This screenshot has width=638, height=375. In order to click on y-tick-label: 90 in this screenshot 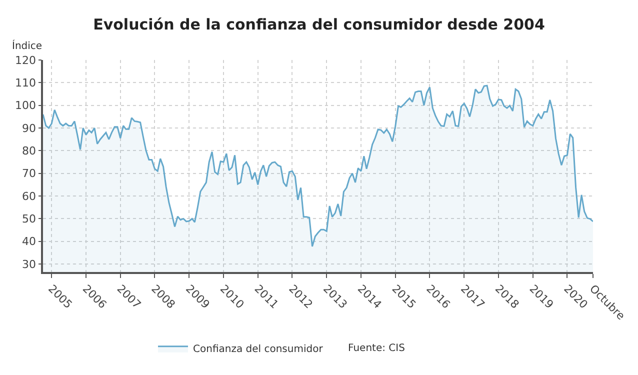, I will do `click(29, 128)`.